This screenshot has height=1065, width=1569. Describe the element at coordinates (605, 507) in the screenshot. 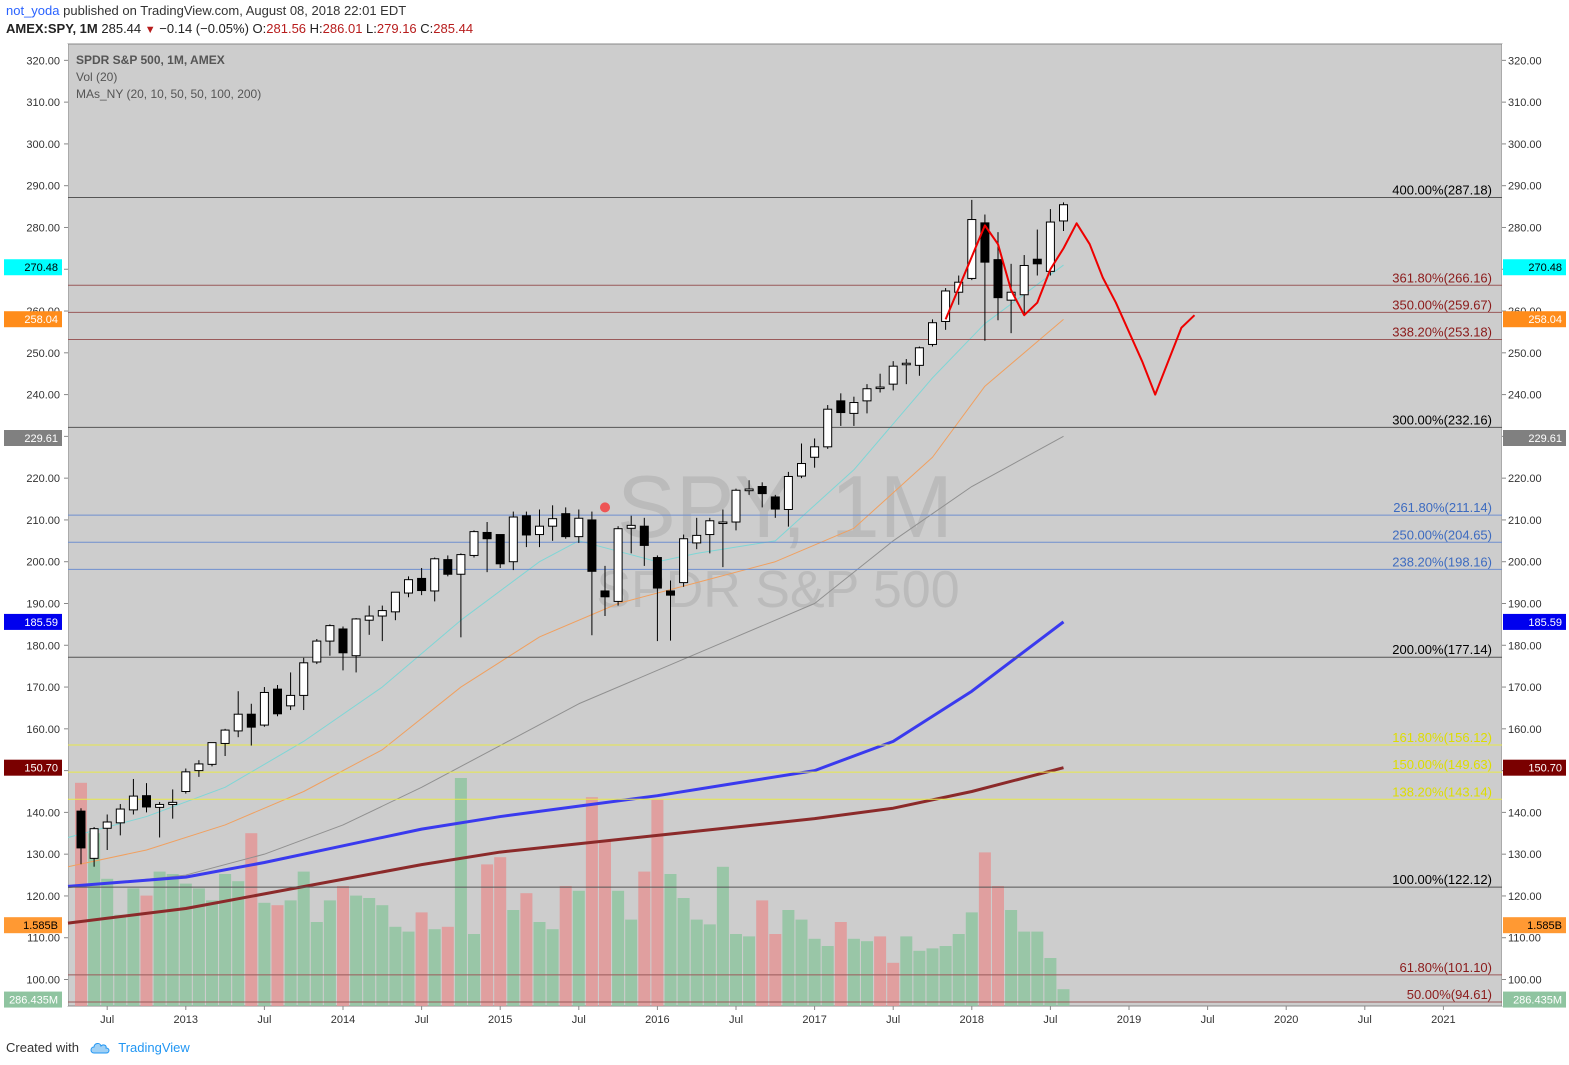

I see `signal-marker` at that location.